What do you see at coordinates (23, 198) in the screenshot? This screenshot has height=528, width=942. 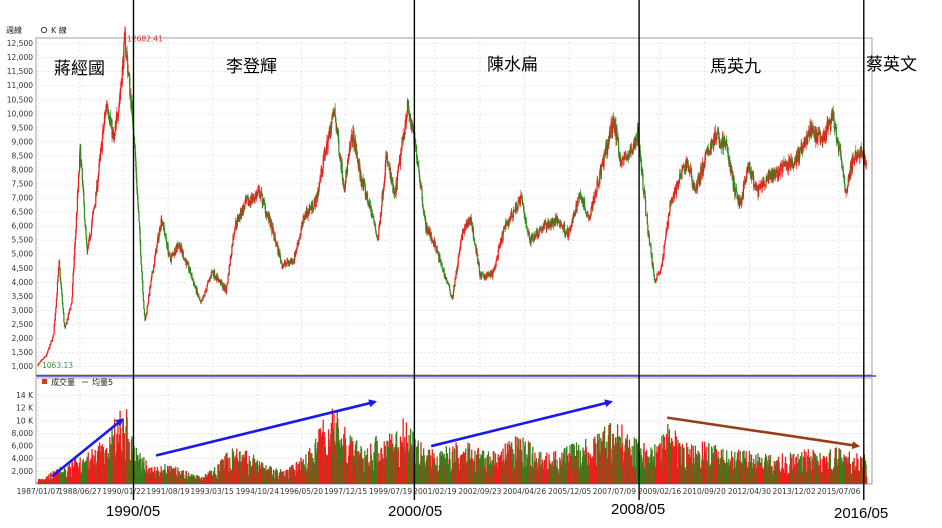 I see `price-y-tick-label: 7,000` at bounding box center [23, 198].